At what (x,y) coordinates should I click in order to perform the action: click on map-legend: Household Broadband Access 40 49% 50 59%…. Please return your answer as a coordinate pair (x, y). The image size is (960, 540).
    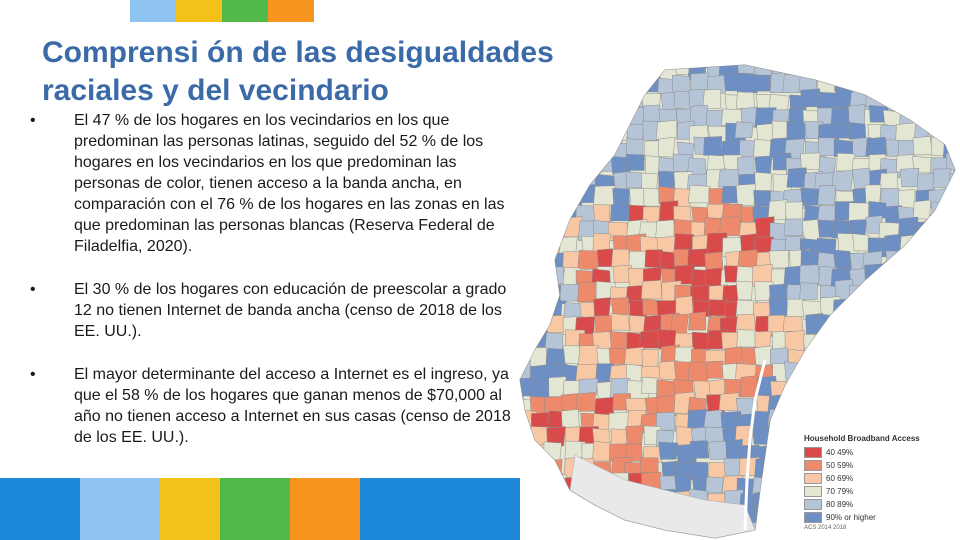
    Looking at the image, I should click on (879, 482).